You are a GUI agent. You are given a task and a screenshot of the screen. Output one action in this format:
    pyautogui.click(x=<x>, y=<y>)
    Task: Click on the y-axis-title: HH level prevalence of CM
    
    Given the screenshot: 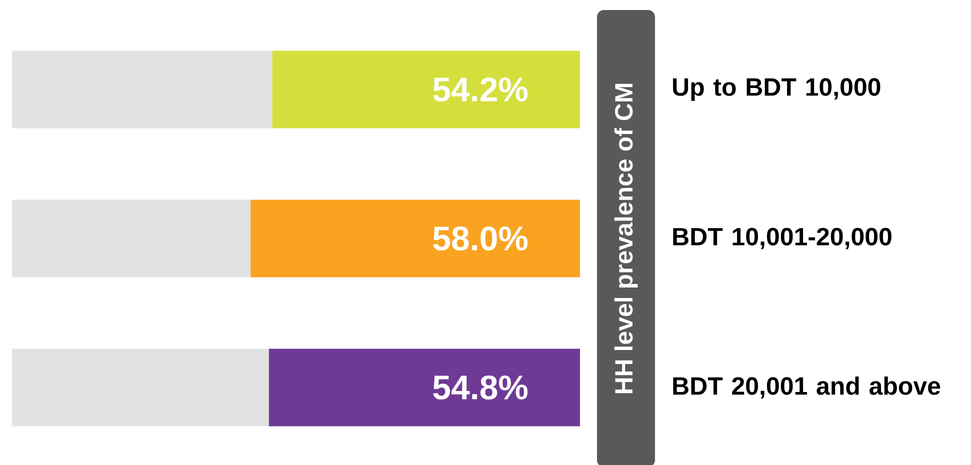 What is the action you would take?
    pyautogui.click(x=626, y=239)
    